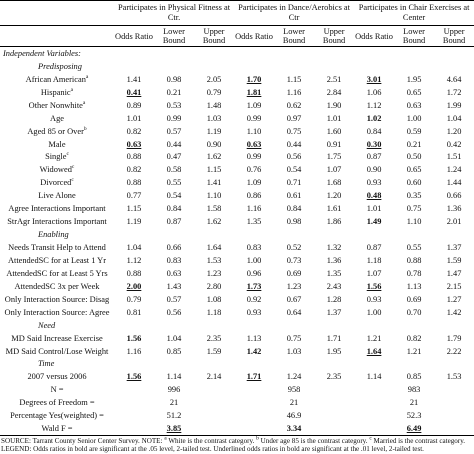  I want to click on value-cell: 1.14, so click(174, 376).